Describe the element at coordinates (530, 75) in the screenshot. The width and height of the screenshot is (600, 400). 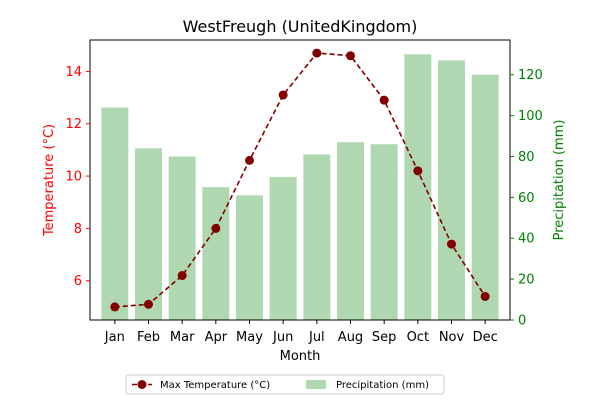
I see `y-right-tick-label: 120` at that location.